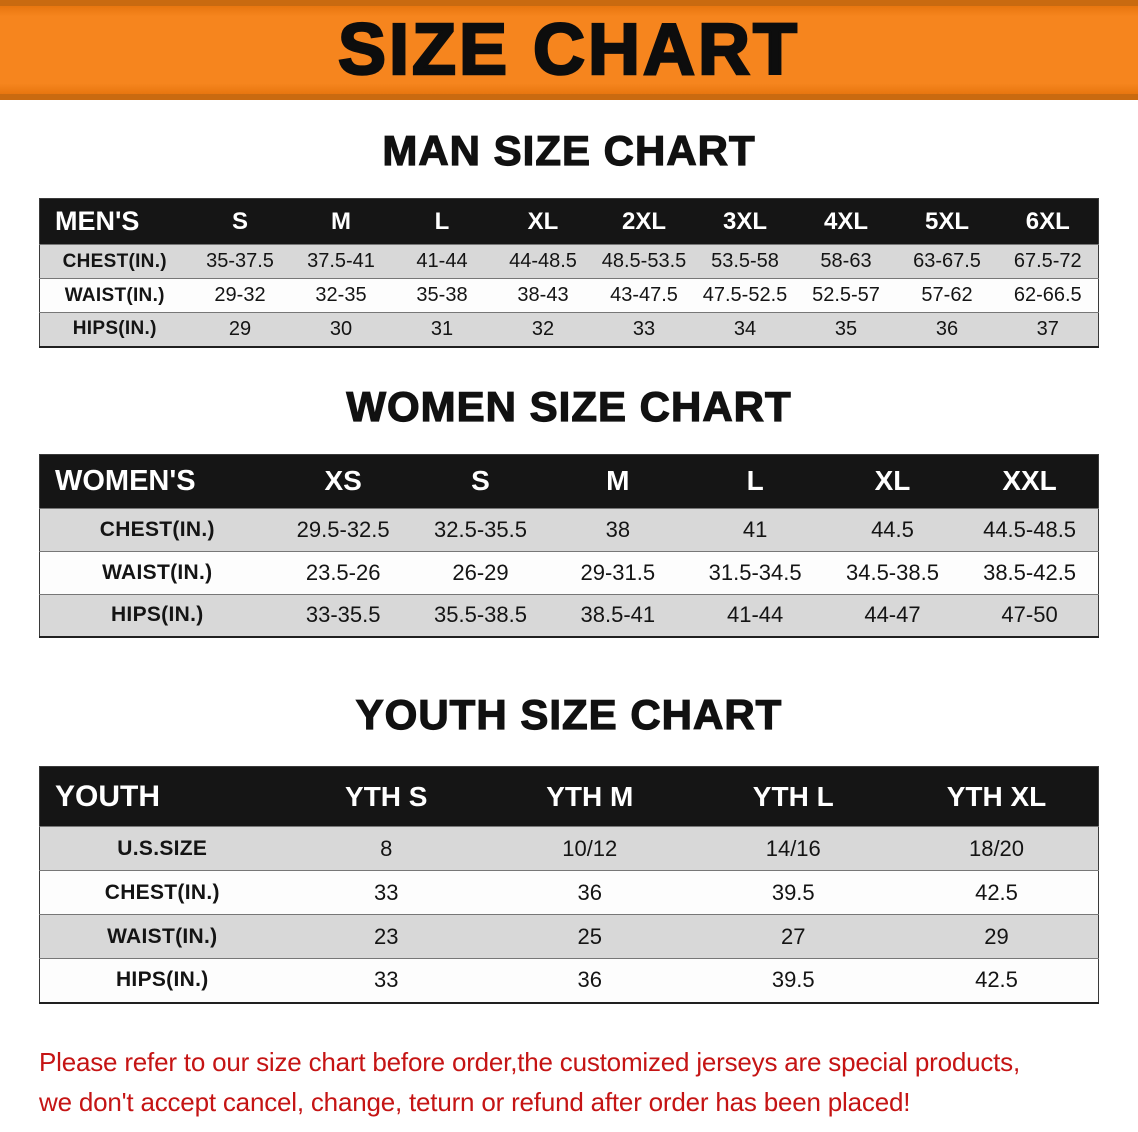 This screenshot has width=1138, height=1132. I want to click on size-value: 29-31.5, so click(618, 572).